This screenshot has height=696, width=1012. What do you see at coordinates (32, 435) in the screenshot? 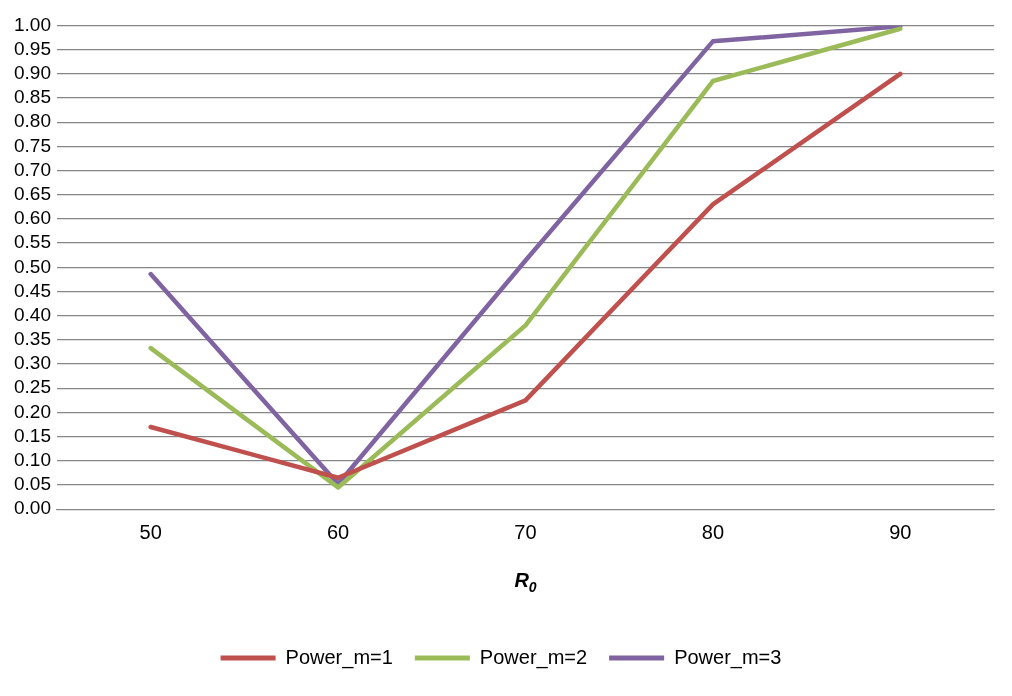
I see `y-tick-label: 0.15` at bounding box center [32, 435].